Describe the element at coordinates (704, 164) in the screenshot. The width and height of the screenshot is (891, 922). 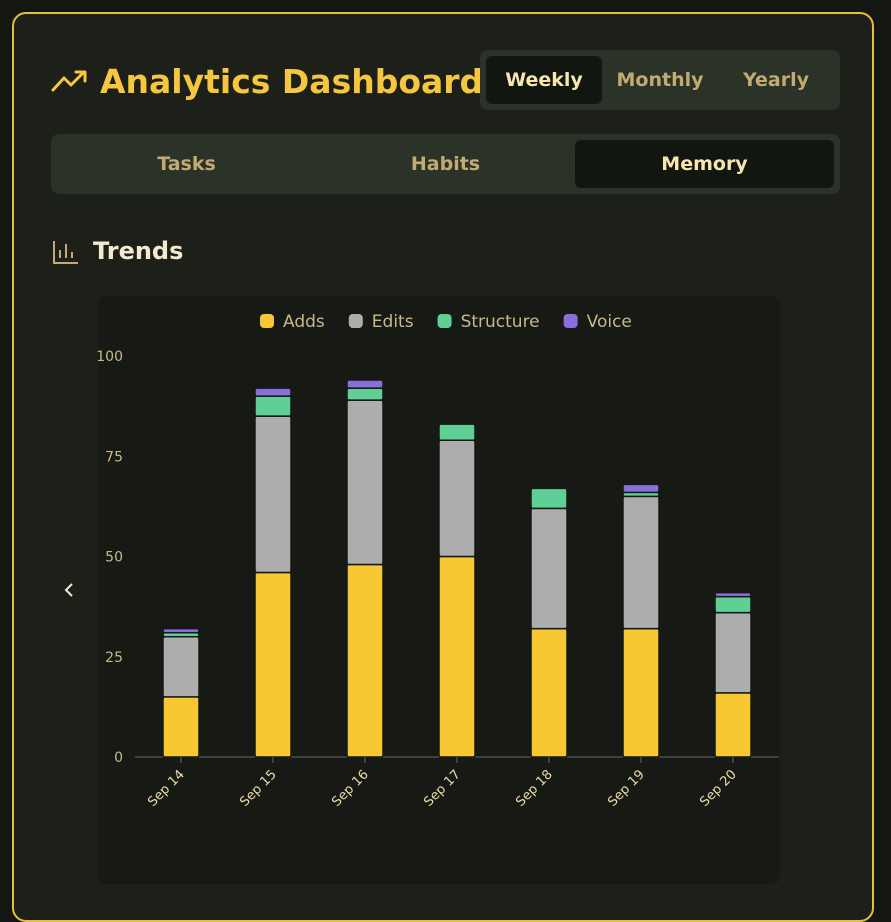
I see `tab: Memory` at that location.